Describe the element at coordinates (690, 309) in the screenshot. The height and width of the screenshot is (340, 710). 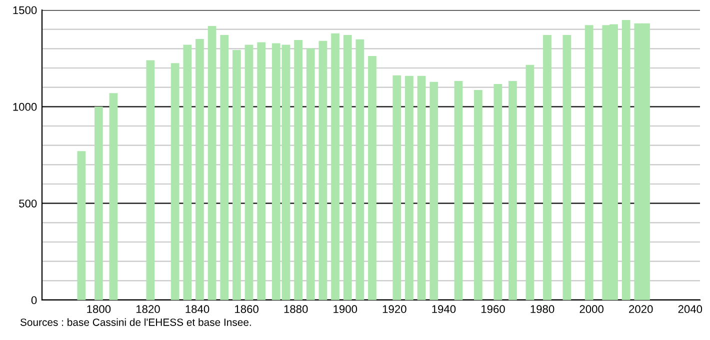
I see `x-tick-label: 2040` at that location.